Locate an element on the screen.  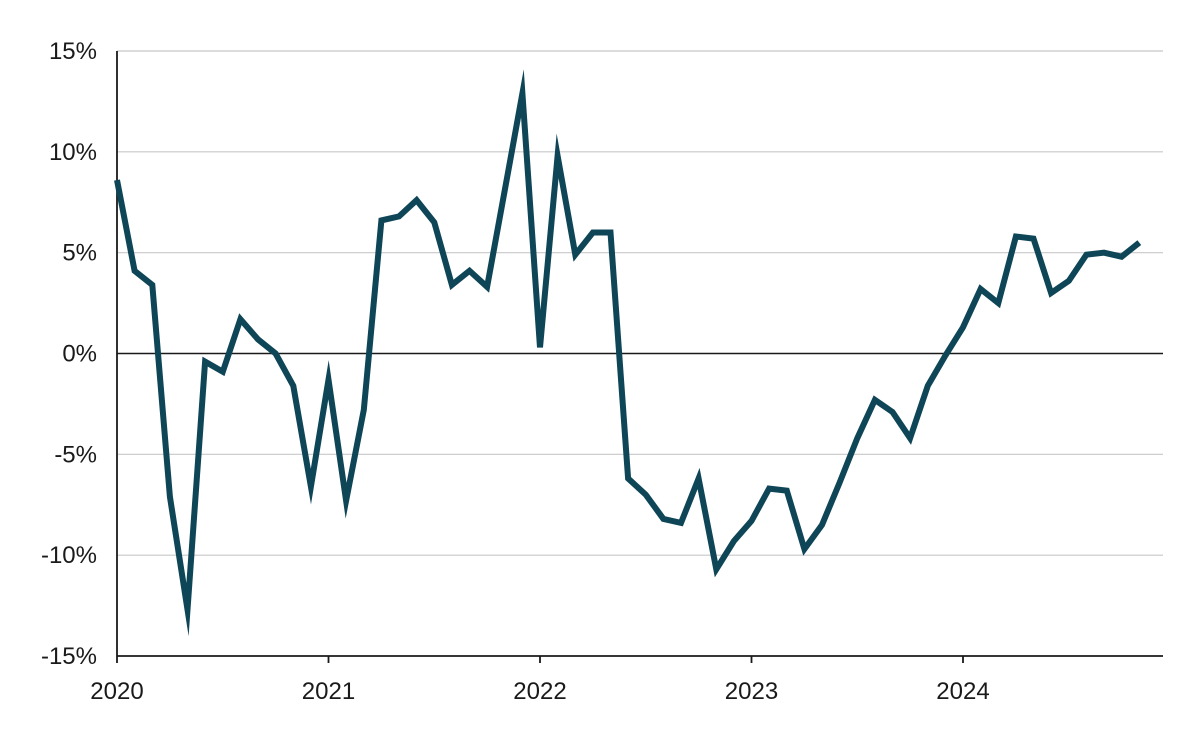
x-tick-label: 2023 is located at coordinates (751, 691).